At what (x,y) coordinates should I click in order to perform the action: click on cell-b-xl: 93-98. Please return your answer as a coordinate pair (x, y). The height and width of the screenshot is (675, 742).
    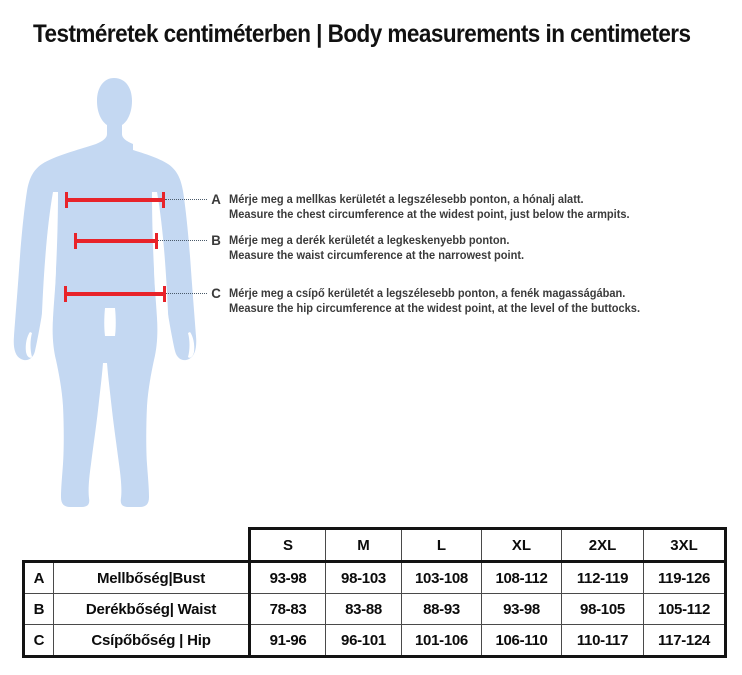
    Looking at the image, I should click on (521, 609).